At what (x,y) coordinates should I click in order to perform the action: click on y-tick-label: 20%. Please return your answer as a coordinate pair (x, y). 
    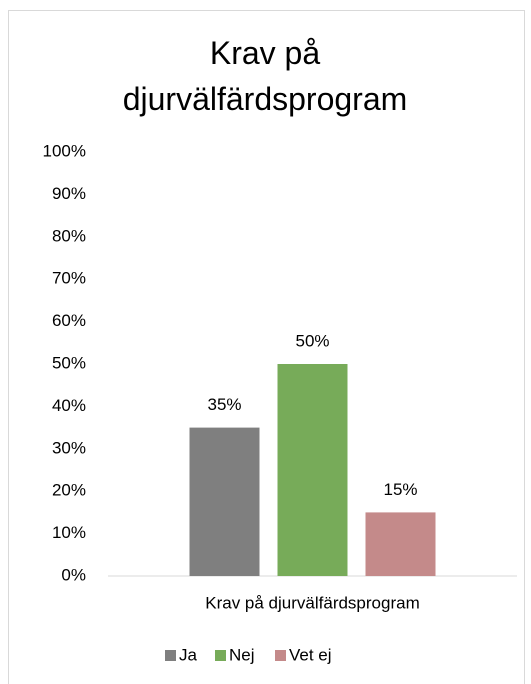
    Looking at the image, I should click on (69, 490).